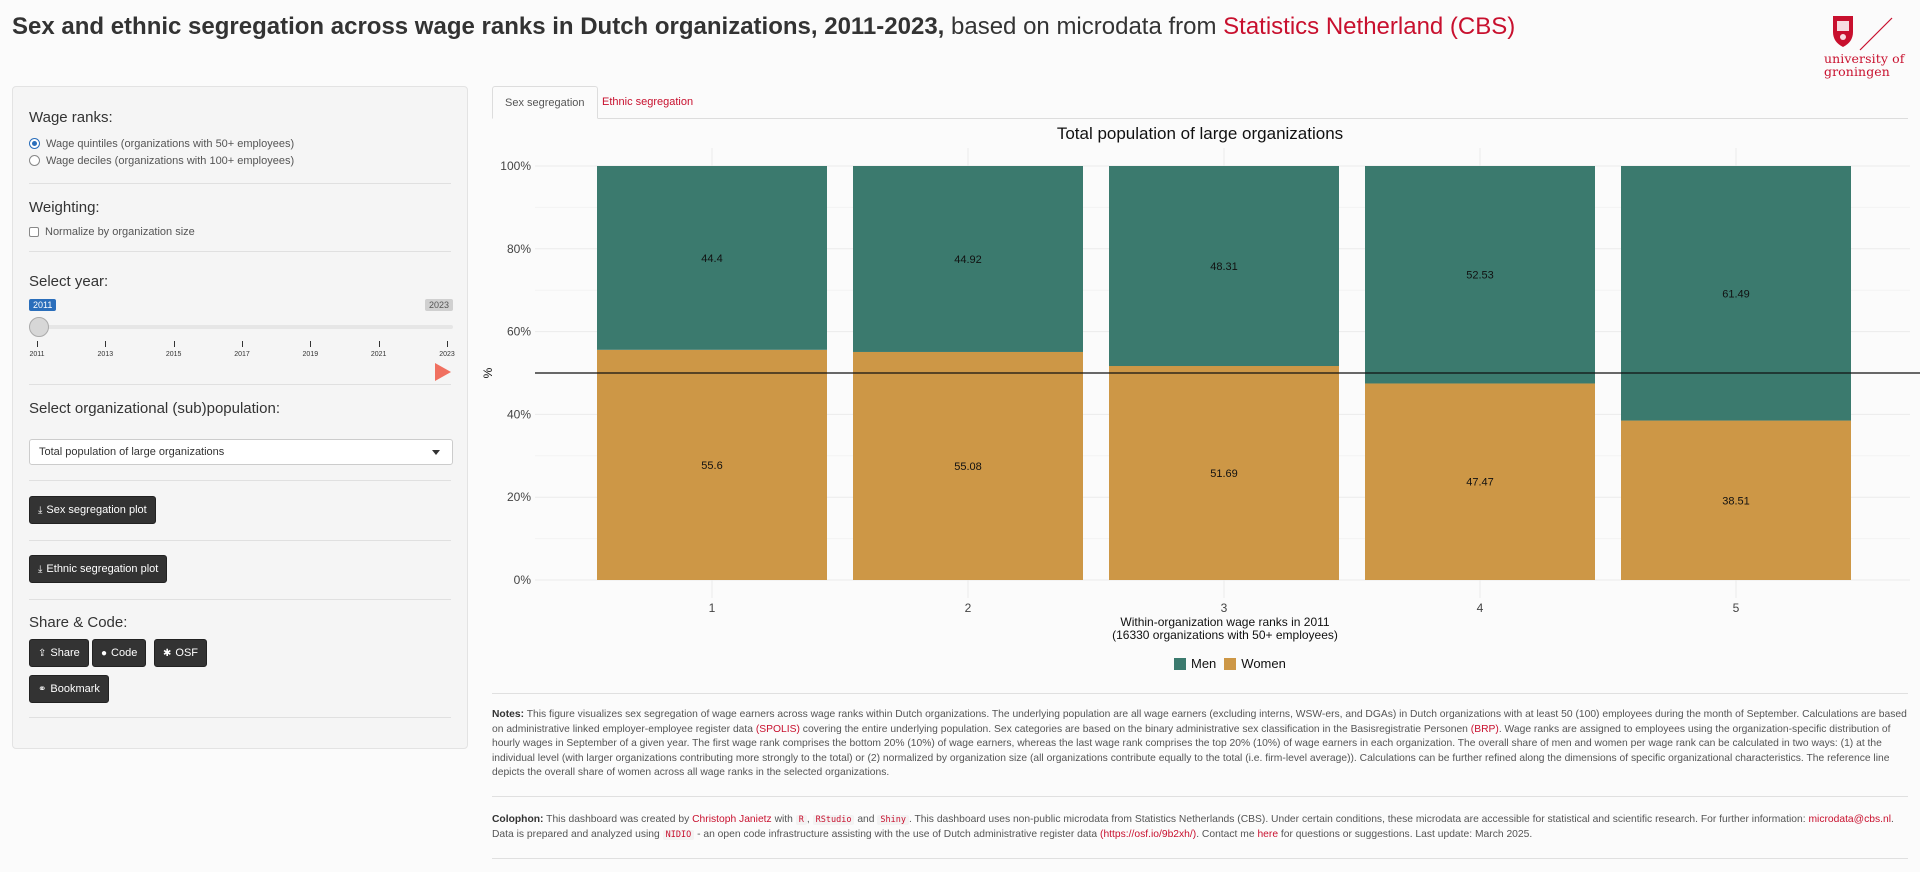 The image size is (1920, 872). What do you see at coordinates (1480, 483) in the screenshot?
I see `data-label-women: 47.47` at bounding box center [1480, 483].